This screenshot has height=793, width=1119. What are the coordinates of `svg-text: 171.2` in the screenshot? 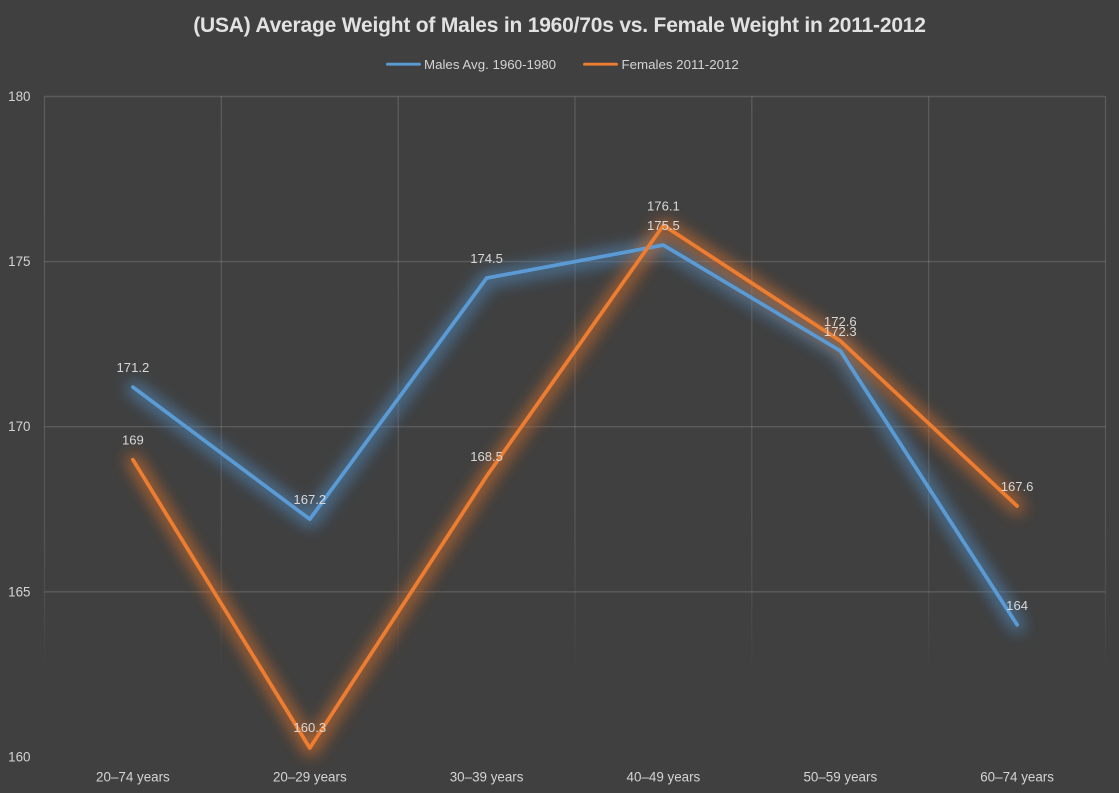 It's located at (133, 367).